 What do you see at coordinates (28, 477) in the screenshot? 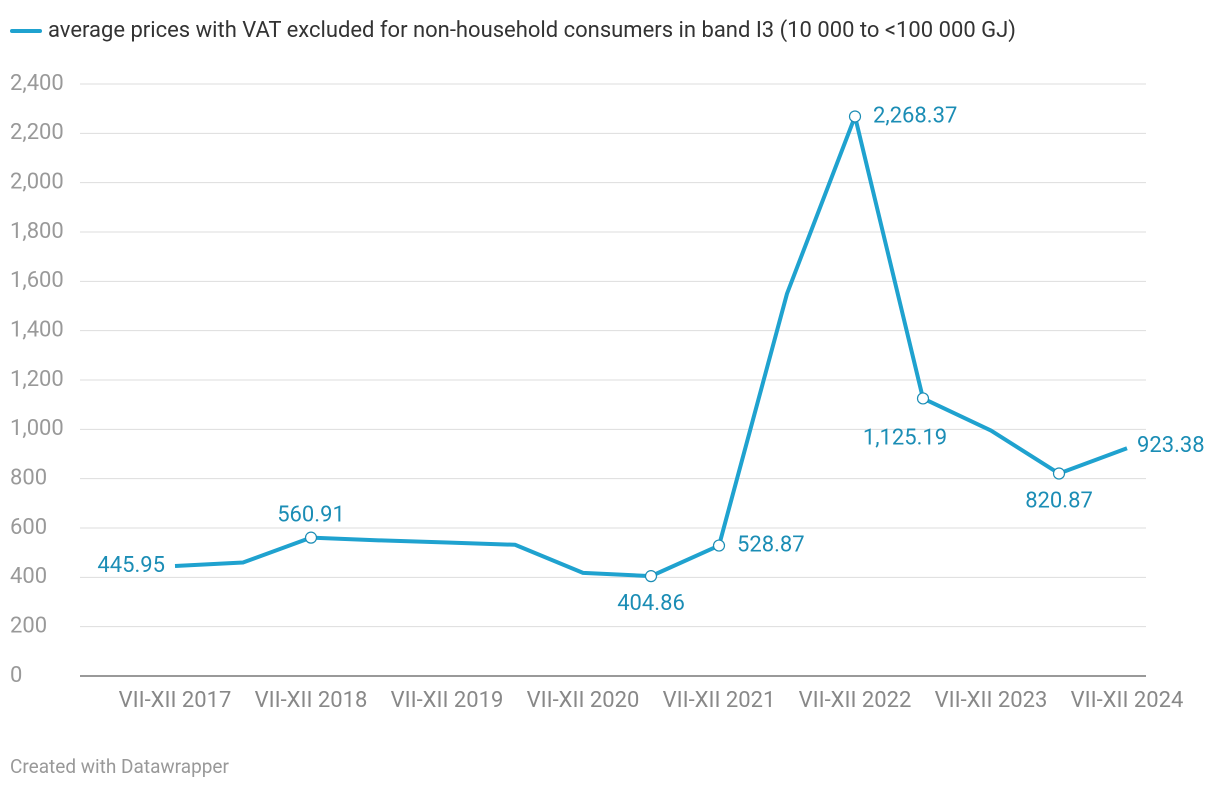
I see `y-tick-label: 800` at bounding box center [28, 477].